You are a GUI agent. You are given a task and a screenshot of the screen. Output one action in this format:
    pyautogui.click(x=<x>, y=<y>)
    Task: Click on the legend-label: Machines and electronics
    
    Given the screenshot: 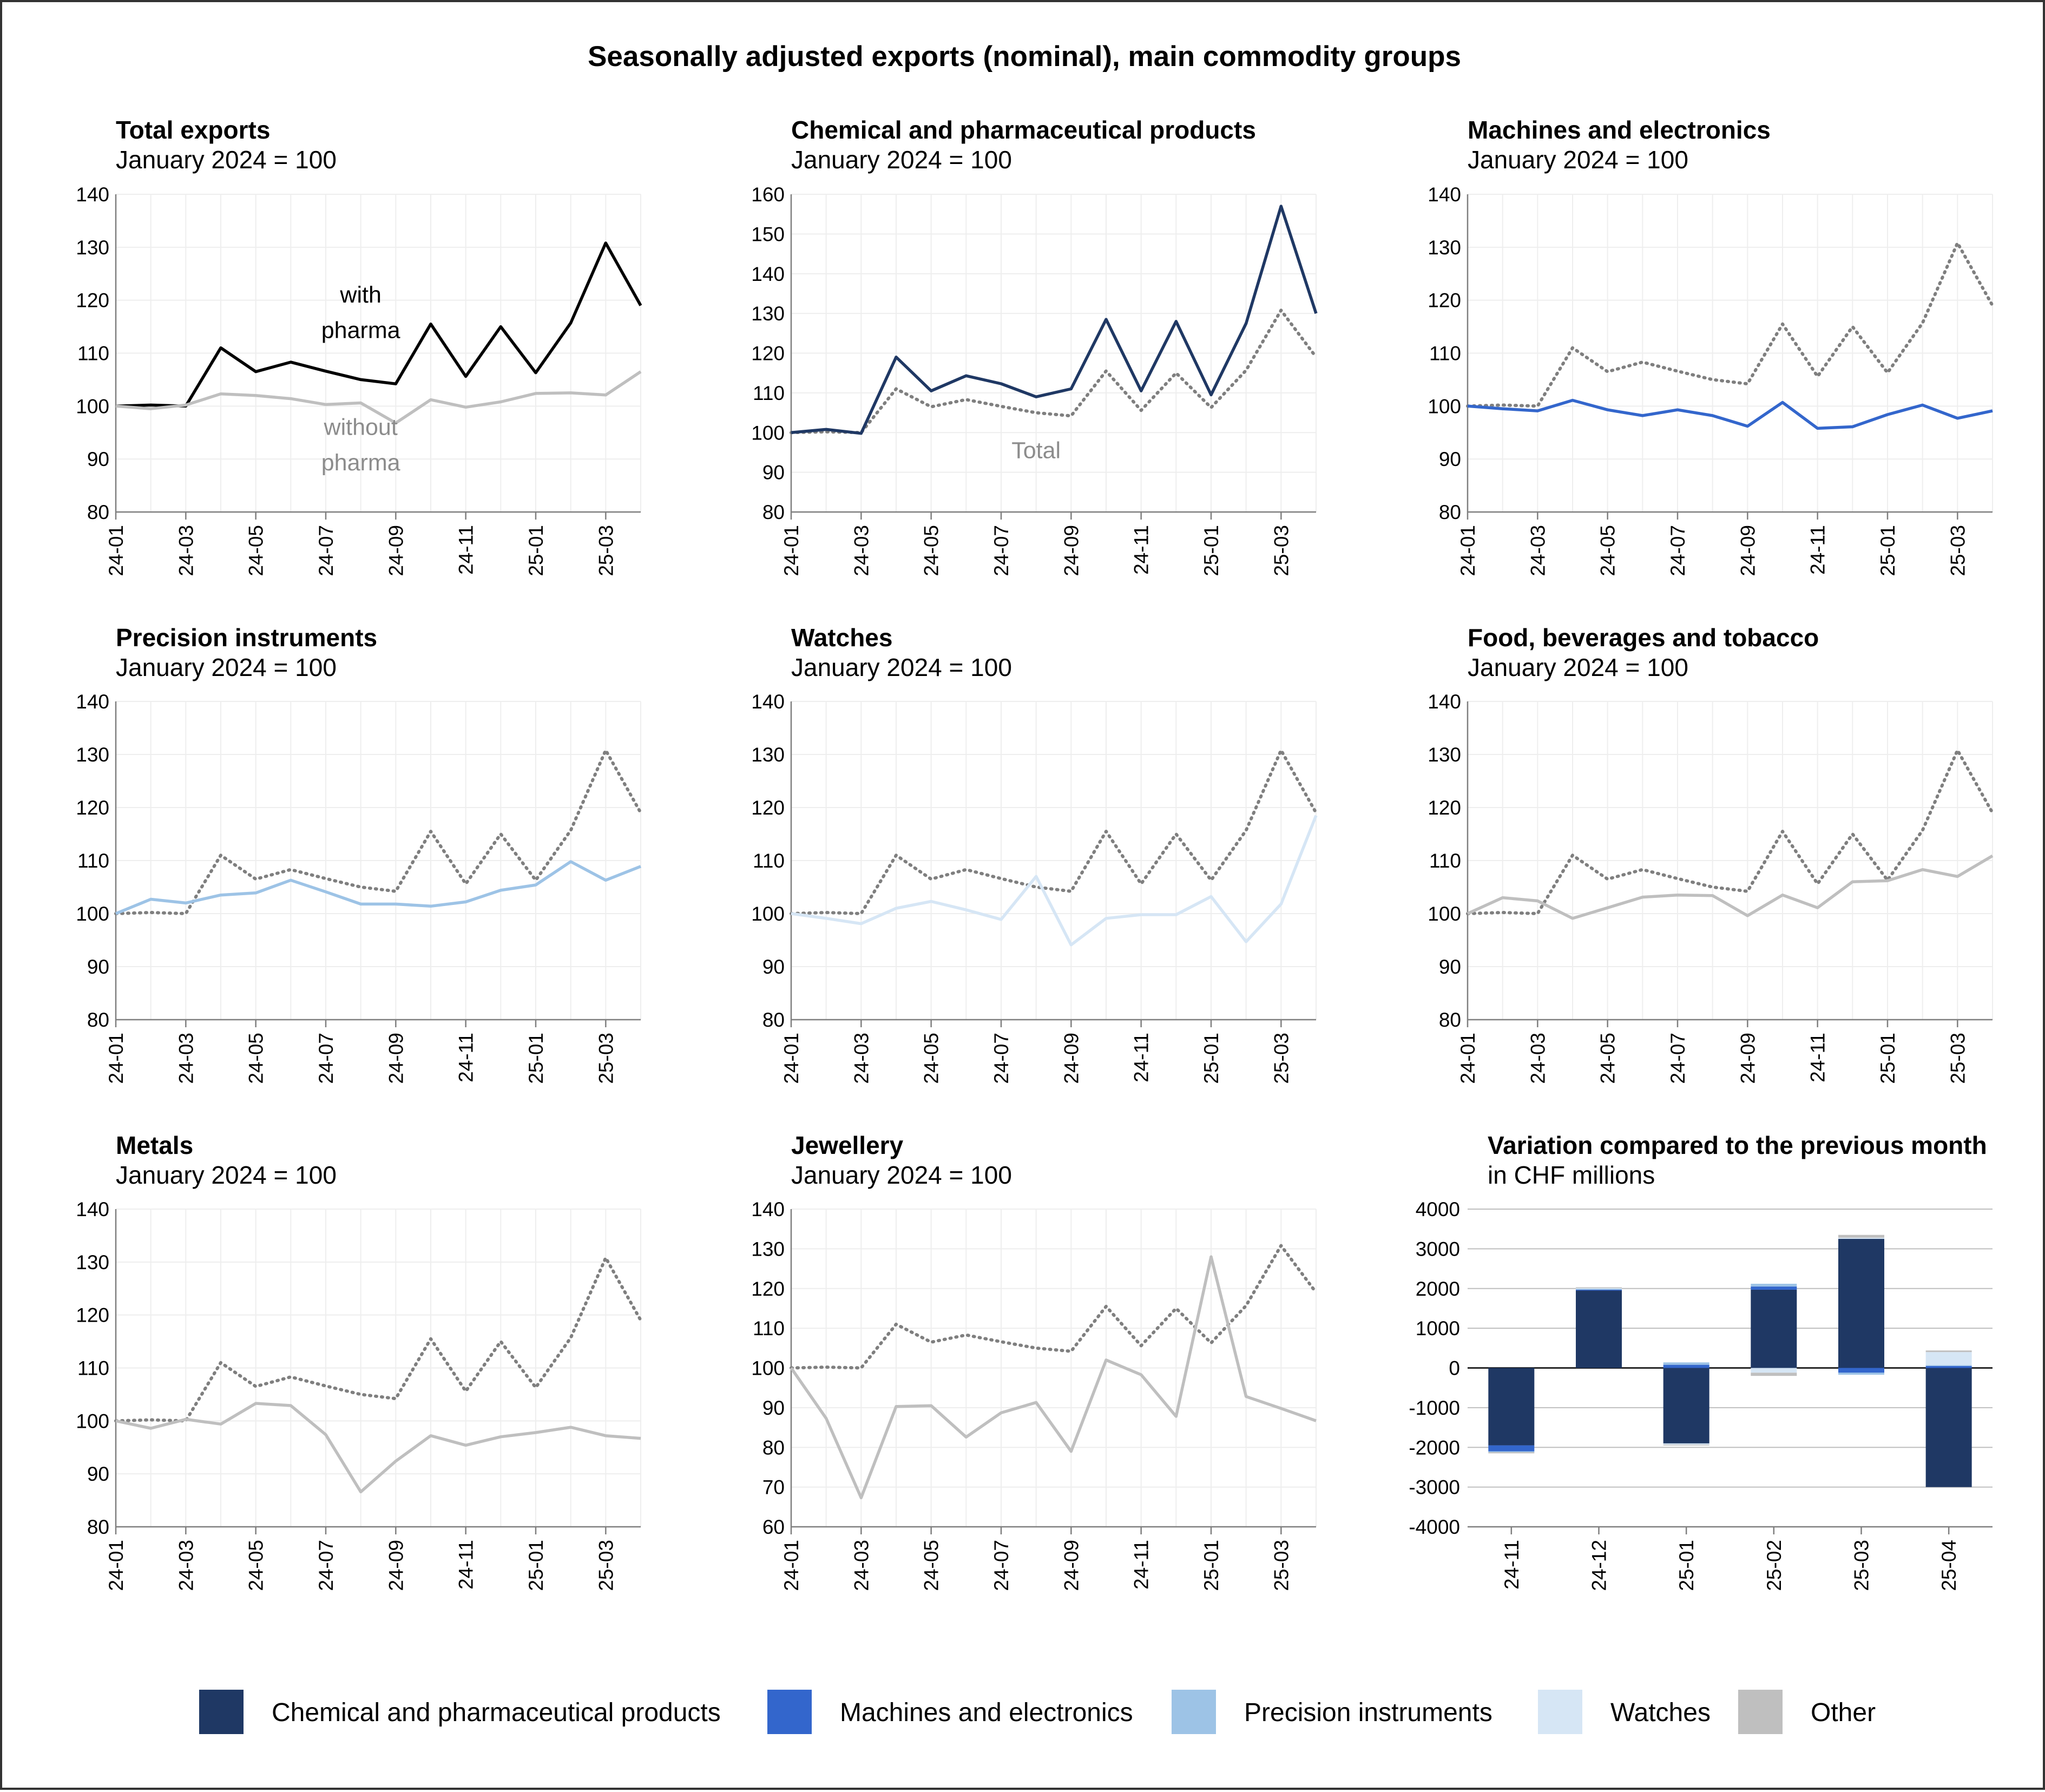 What is the action you would take?
    pyautogui.click(x=986, y=1712)
    